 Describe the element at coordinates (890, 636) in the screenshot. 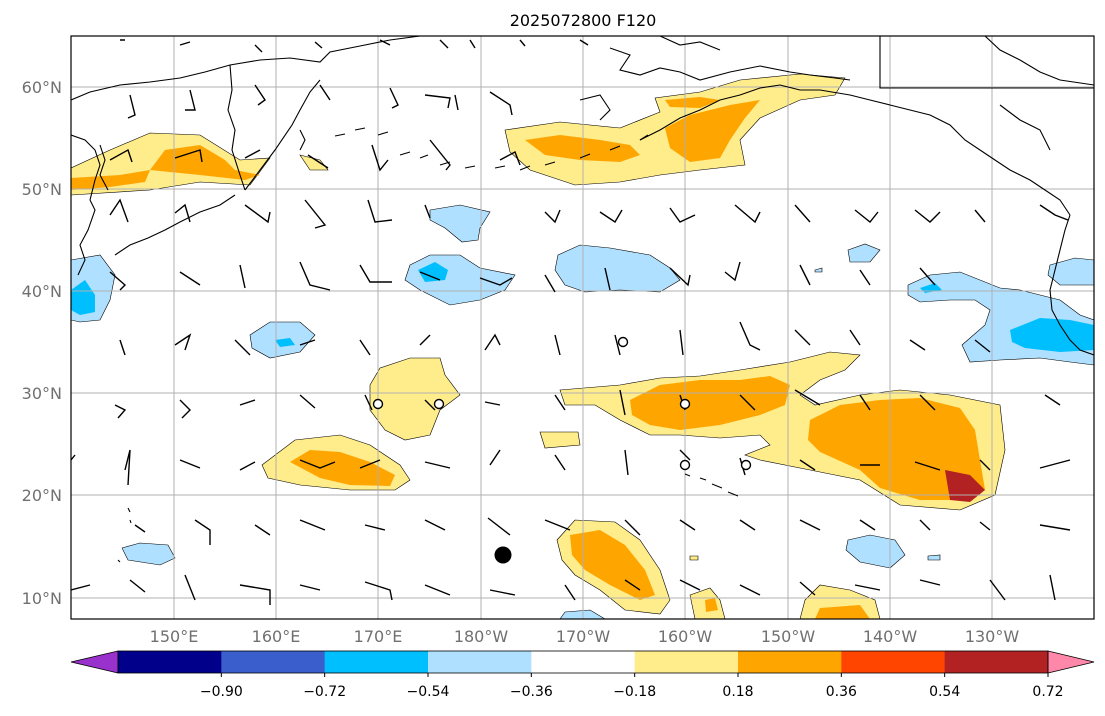

I see `lon-label: 140°W` at that location.